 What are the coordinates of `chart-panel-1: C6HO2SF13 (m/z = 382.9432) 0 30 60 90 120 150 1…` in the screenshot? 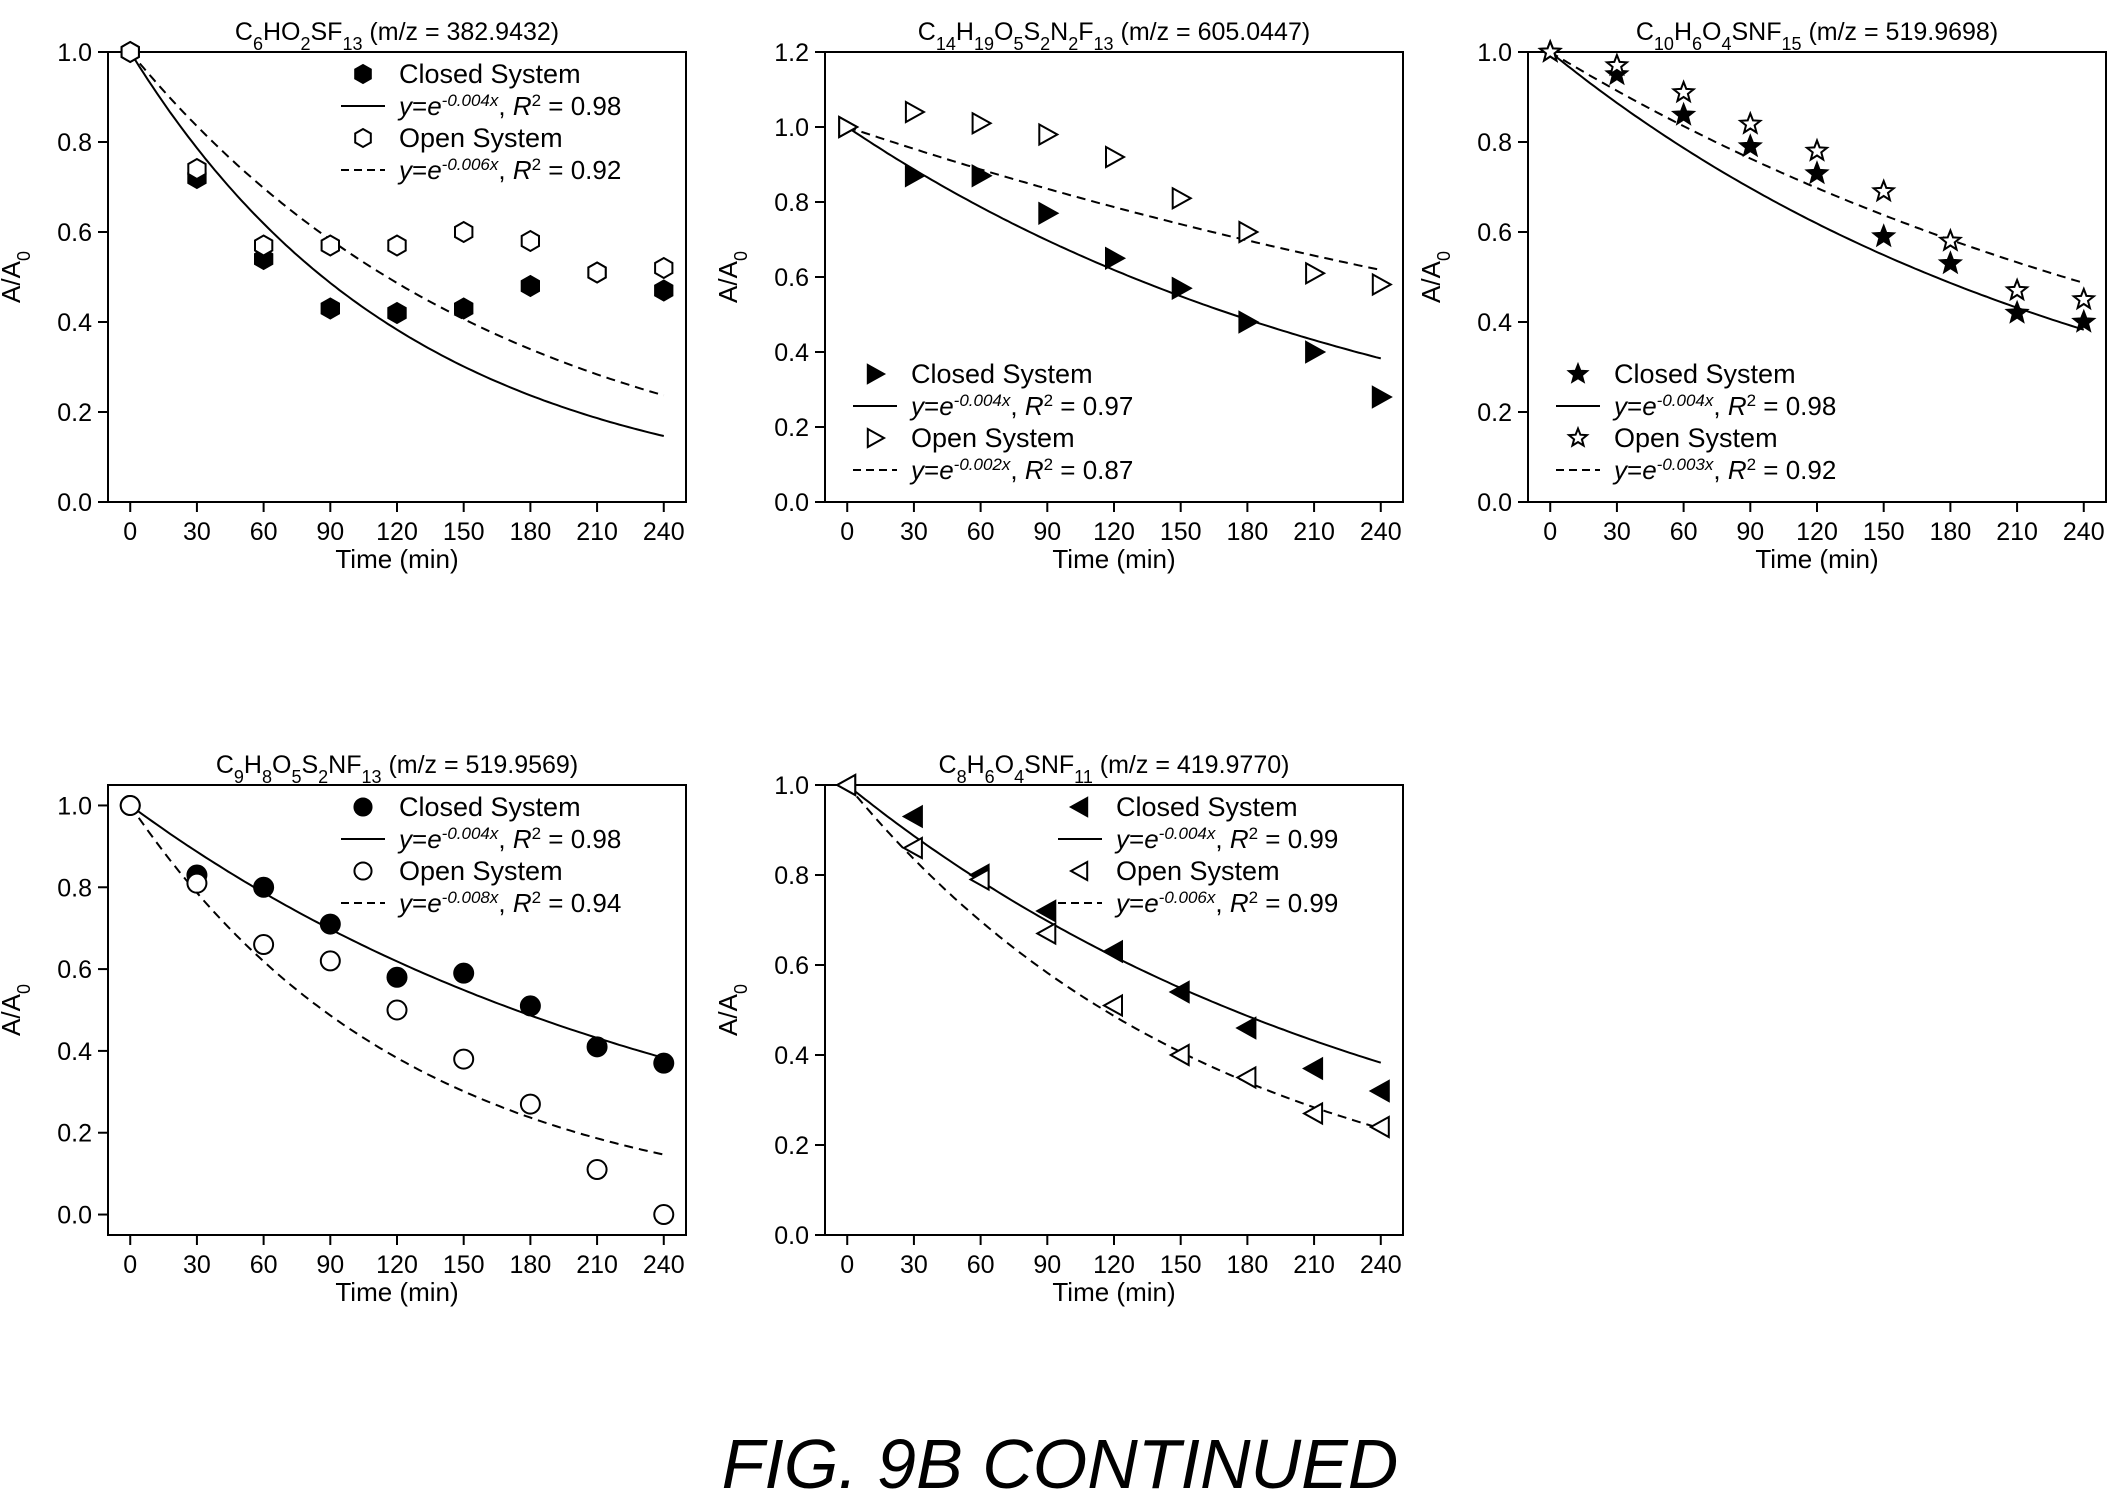 It's located at (343, 296).